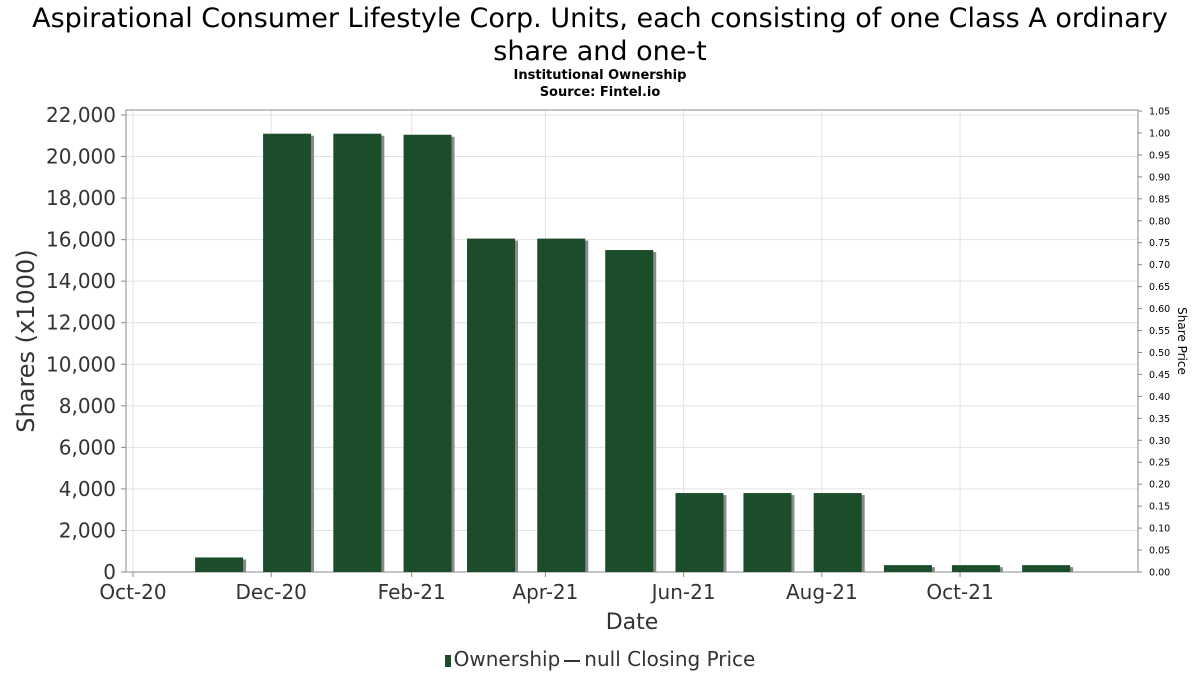 Image resolution: width=1200 pixels, height=675 pixels. I want to click on y2-tick-label: 0.75, so click(1159, 243).